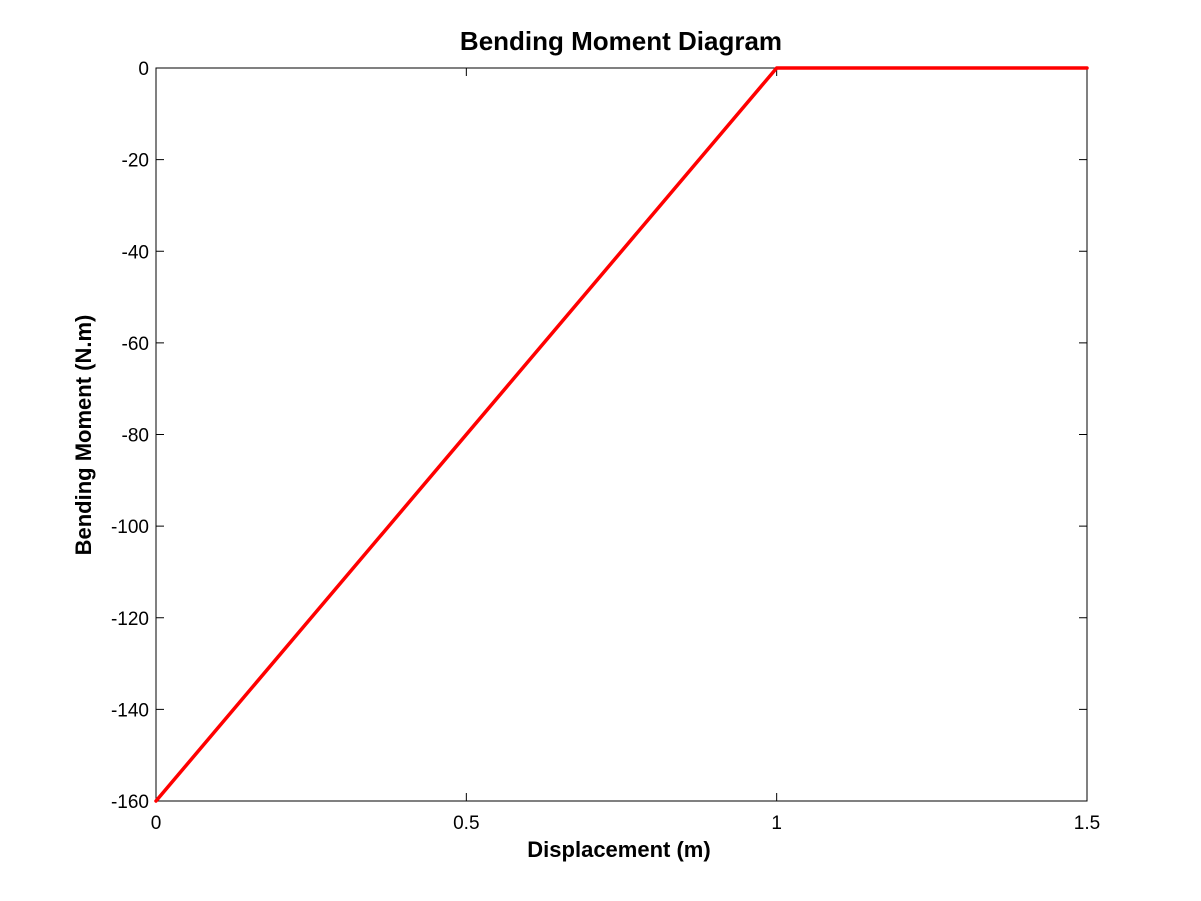  Describe the element at coordinates (135, 344) in the screenshot. I see `y-tick-label: -60` at that location.